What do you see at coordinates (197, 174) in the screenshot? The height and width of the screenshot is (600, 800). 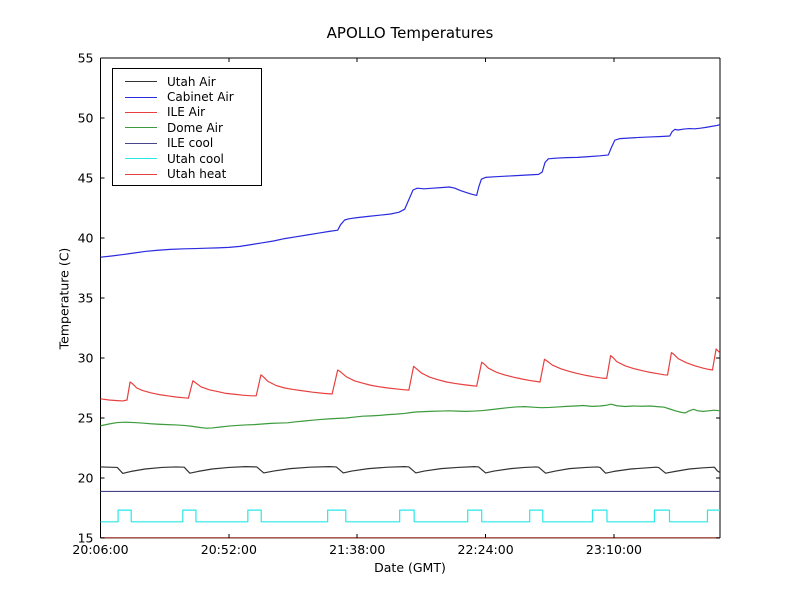 I see `legend-label: Utah heat` at bounding box center [197, 174].